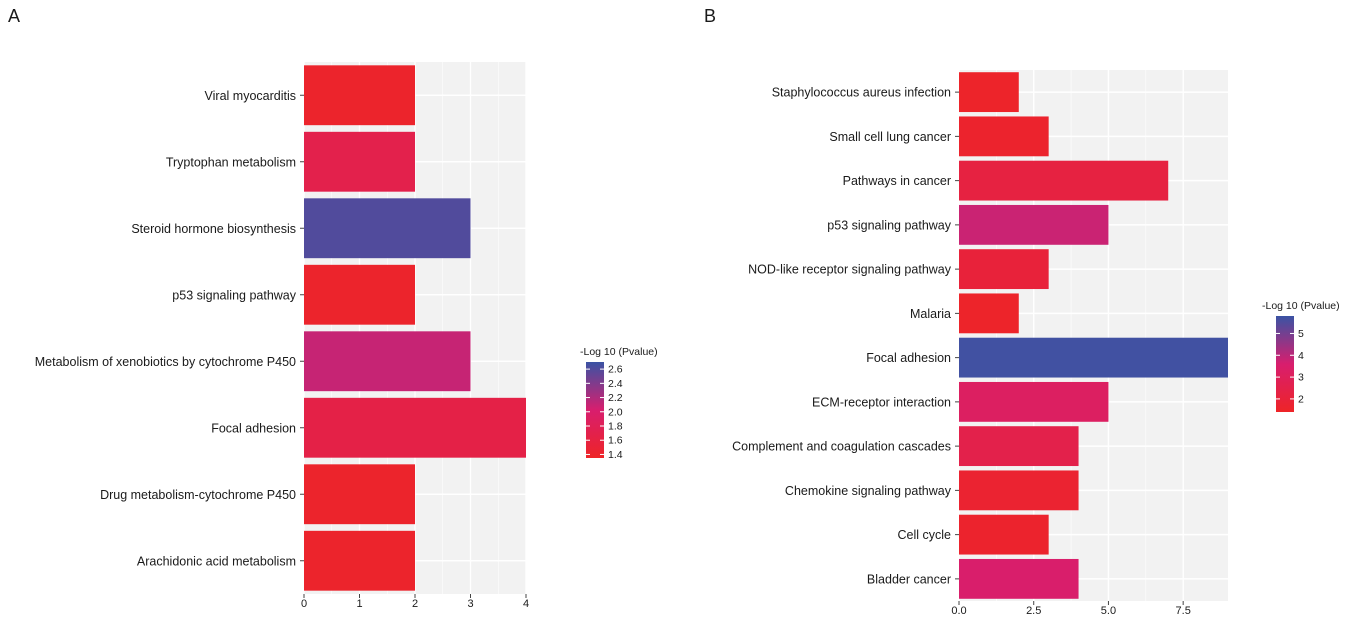 This screenshot has width=1368, height=618. What do you see at coordinates (909, 579) in the screenshot?
I see `panel-b-category-label: Bladder cancer` at bounding box center [909, 579].